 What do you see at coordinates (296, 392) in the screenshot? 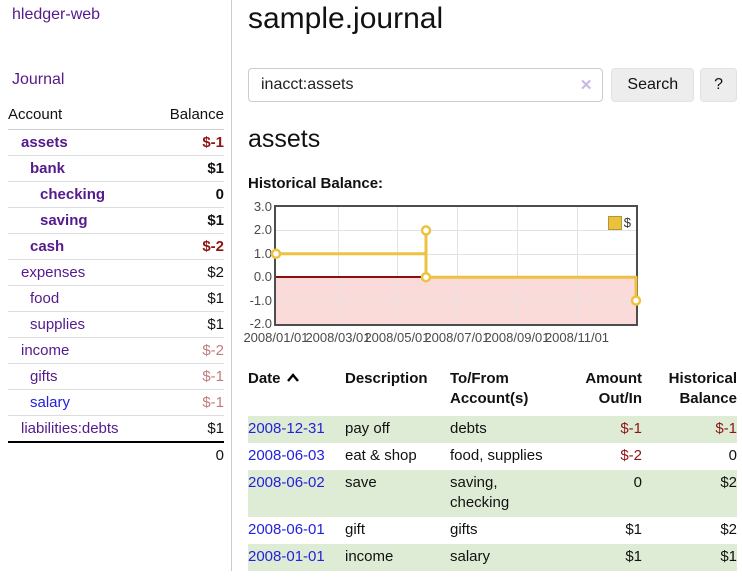
I see `column-header-date: Date` at bounding box center [296, 392].